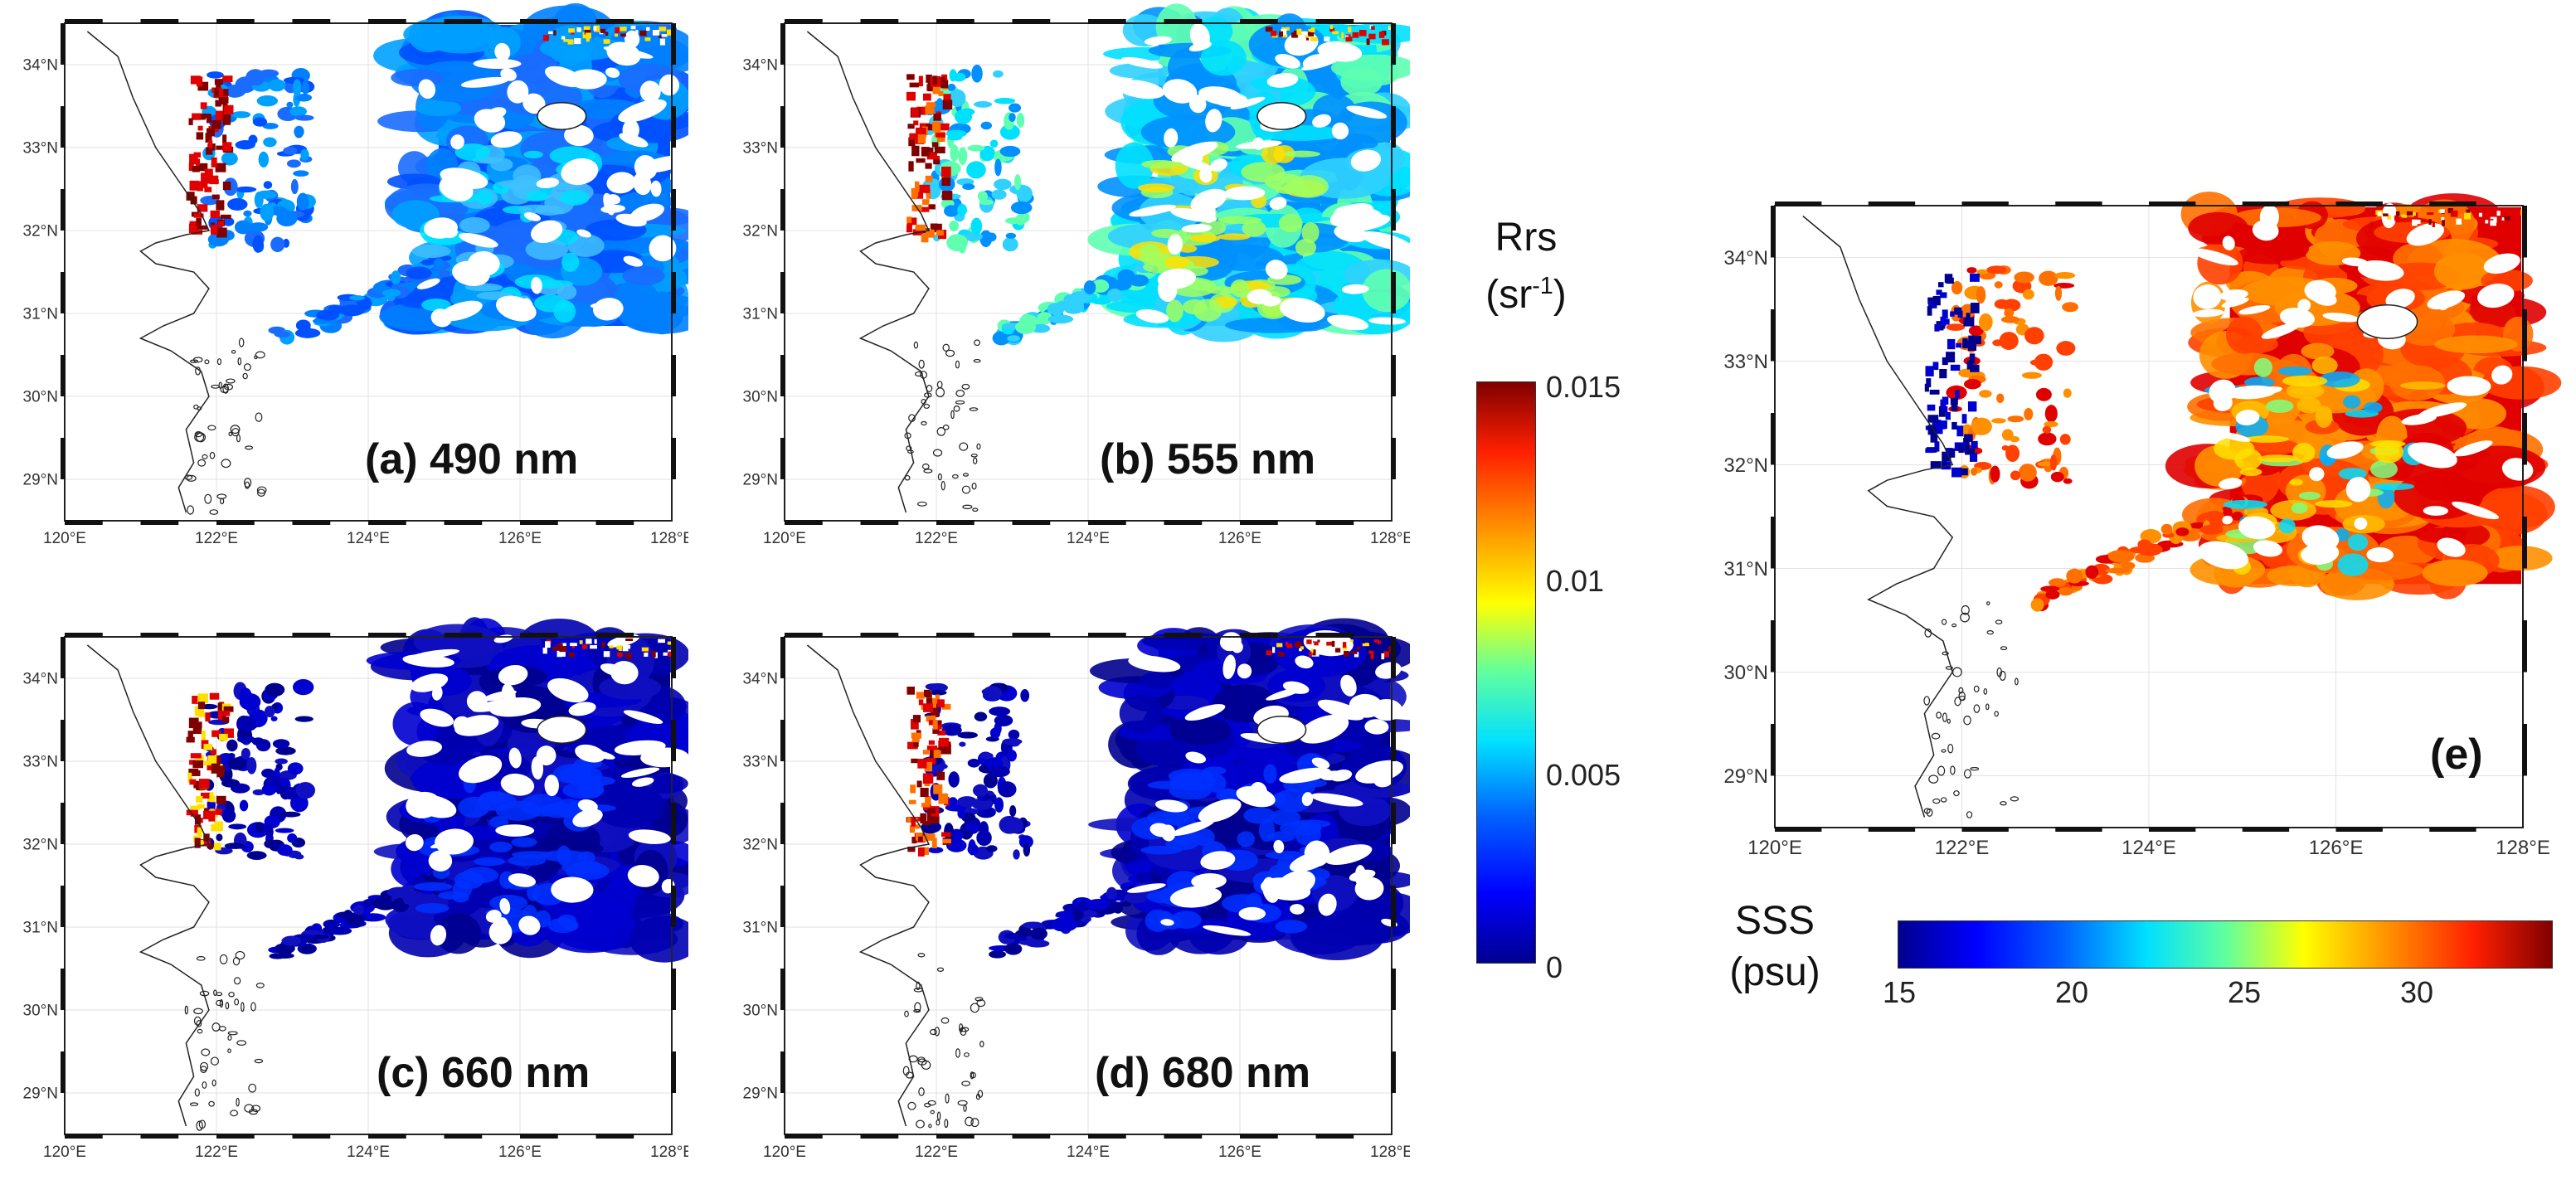 The width and height of the screenshot is (2576, 1180). I want to click on rrs-colorbar, so click(1506, 672).